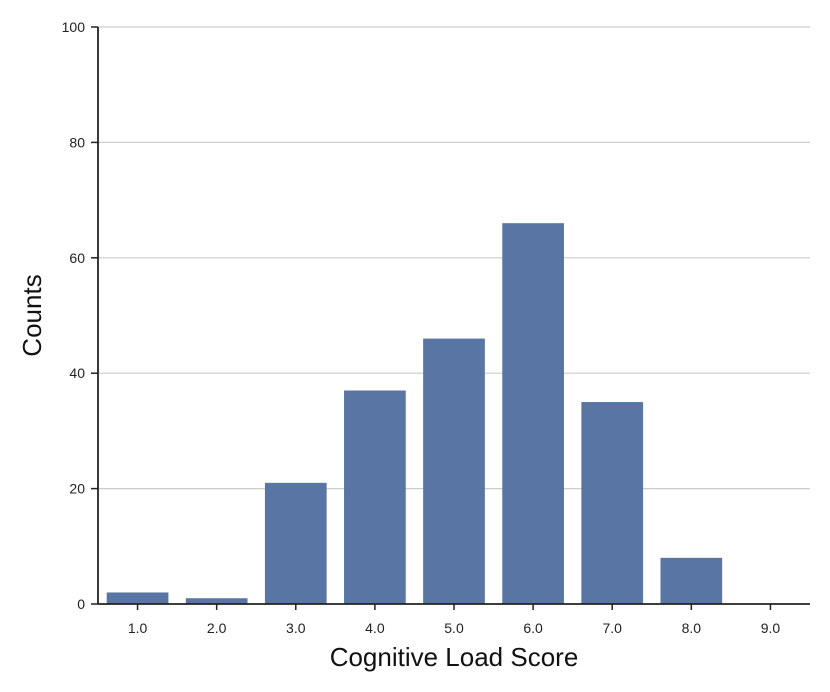  I want to click on x-tick-label: 4.0, so click(375, 628).